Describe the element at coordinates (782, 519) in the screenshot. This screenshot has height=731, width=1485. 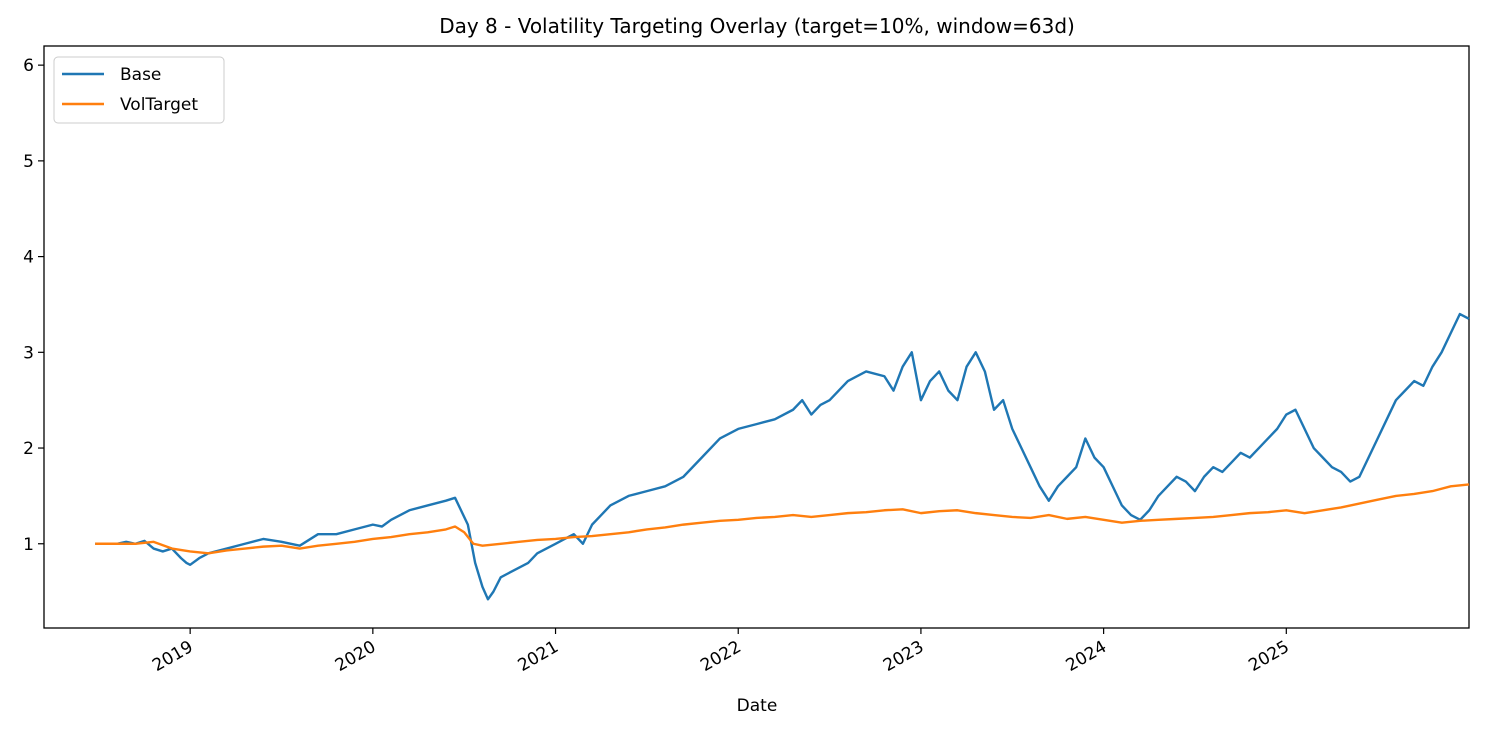
I see `series-line-voltarget` at that location.